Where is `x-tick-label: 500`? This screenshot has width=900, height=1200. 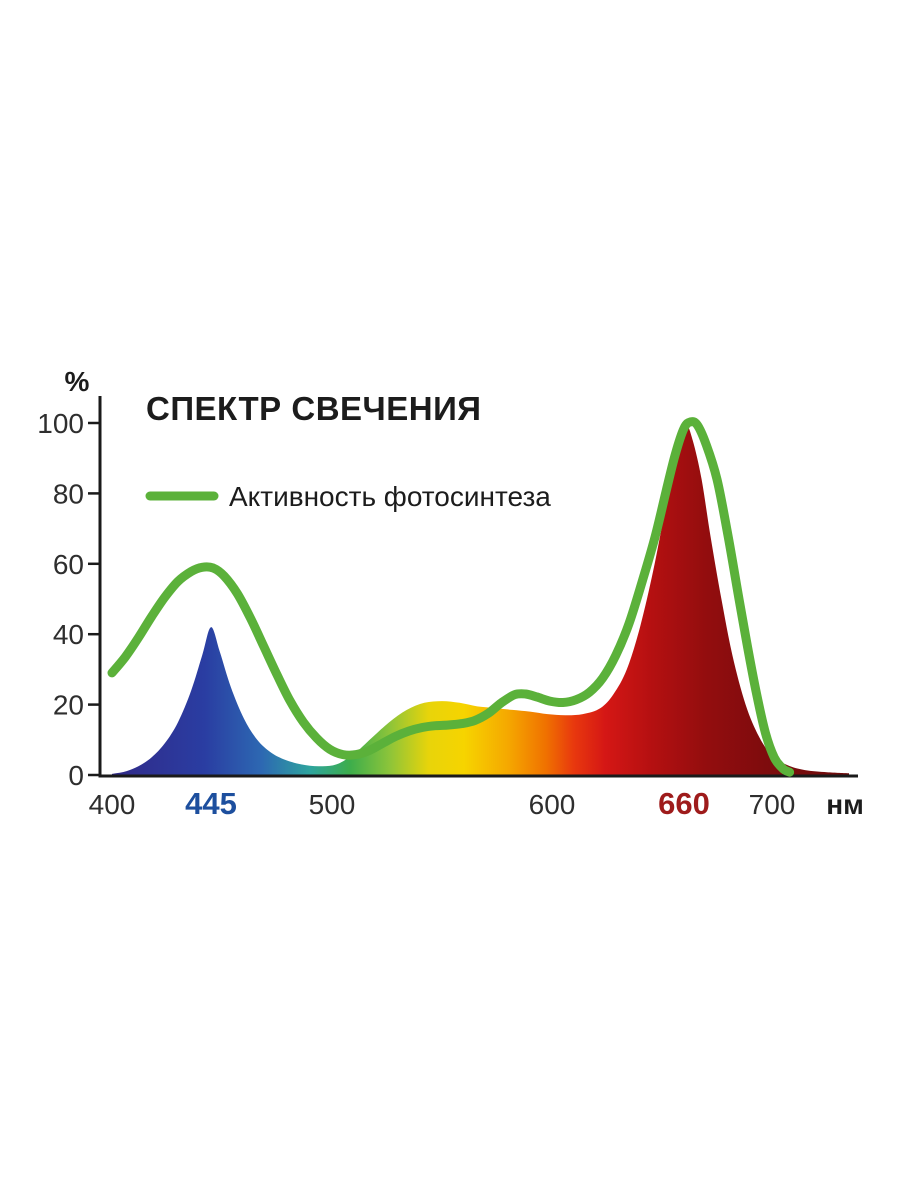 x-tick-label: 500 is located at coordinates (332, 804).